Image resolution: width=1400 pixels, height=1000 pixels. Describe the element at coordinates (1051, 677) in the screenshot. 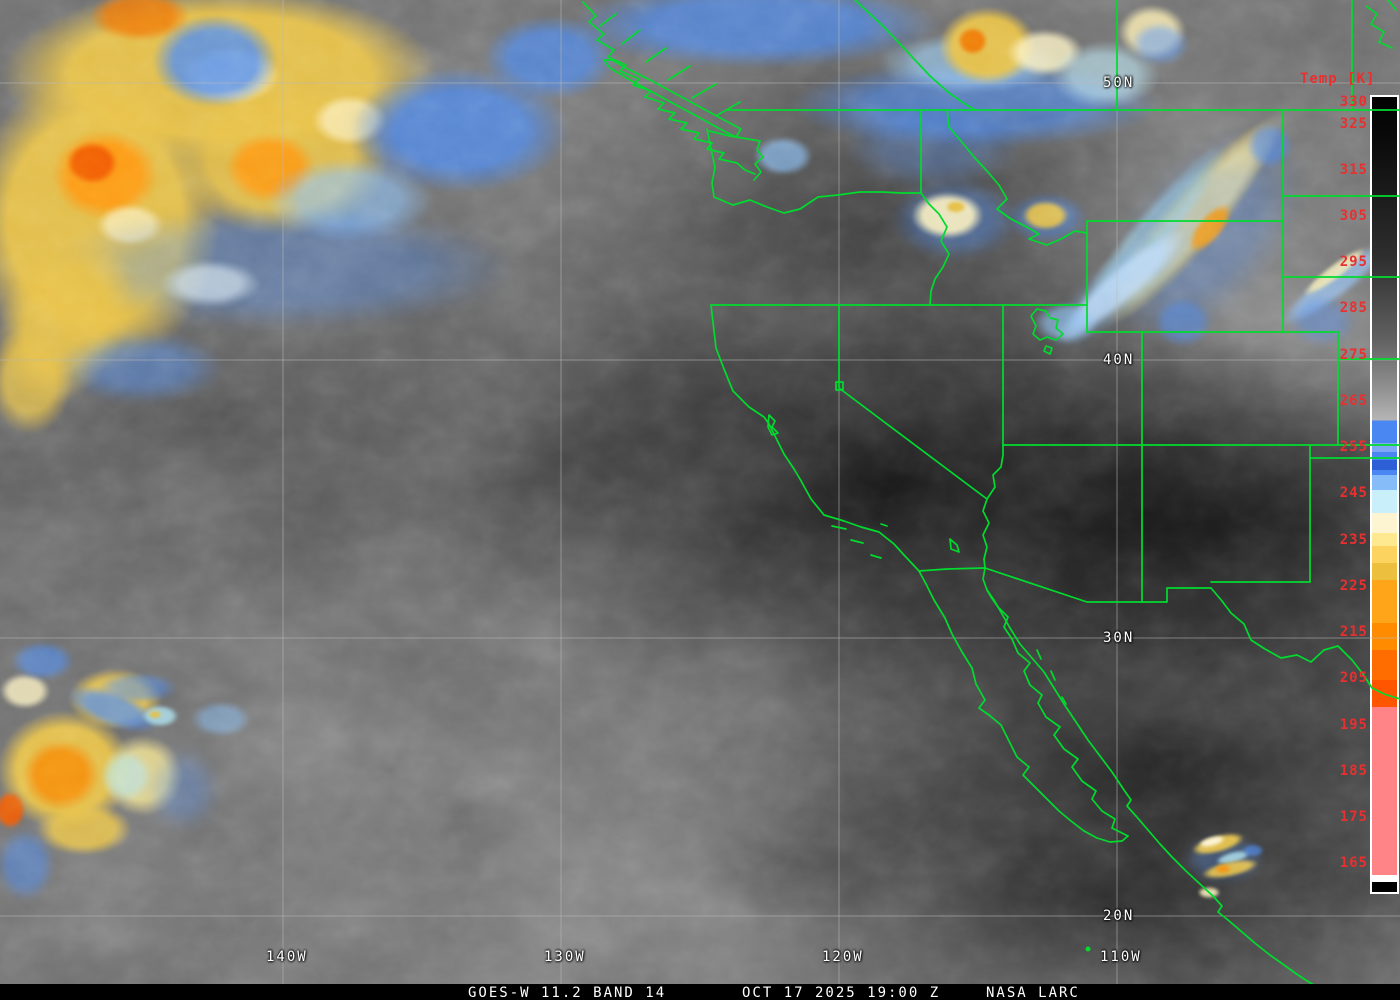

I see `gulf-islands` at that location.